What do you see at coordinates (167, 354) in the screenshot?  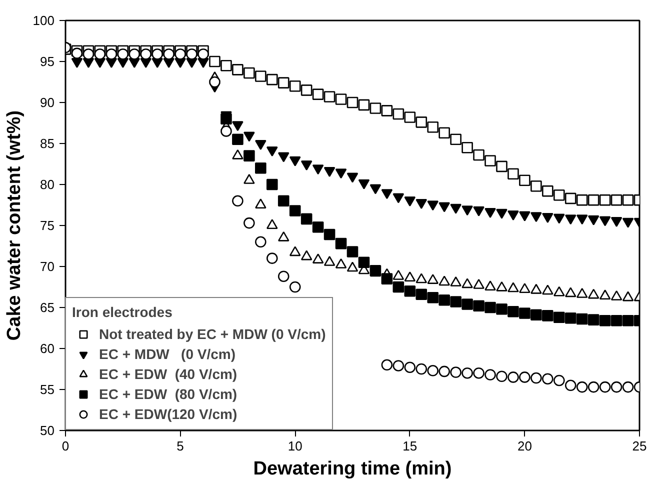 I see `legend-label: EC + MDW (0 V/cm)` at bounding box center [167, 354].